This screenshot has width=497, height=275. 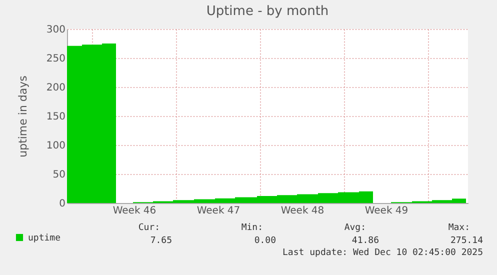 I want to click on text: Last update: Wed Dec 10 02:45:00 2025, so click(x=382, y=253).